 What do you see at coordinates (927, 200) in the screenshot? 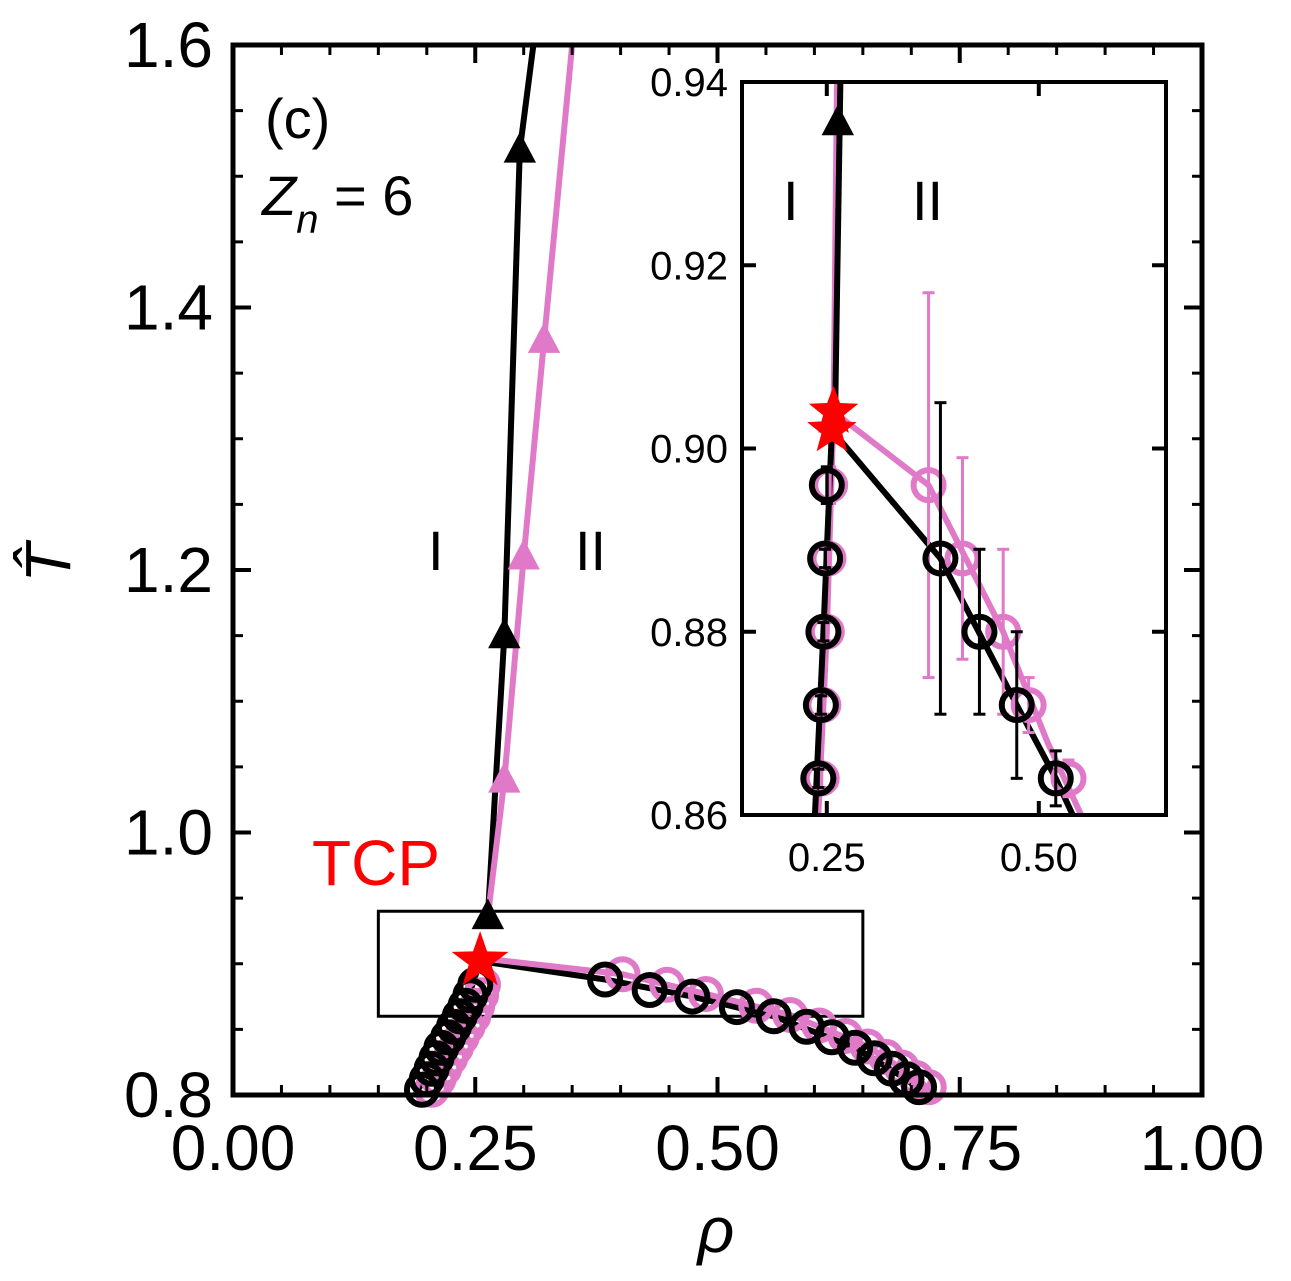
I see `inset-region-label-2: II` at bounding box center [927, 200].